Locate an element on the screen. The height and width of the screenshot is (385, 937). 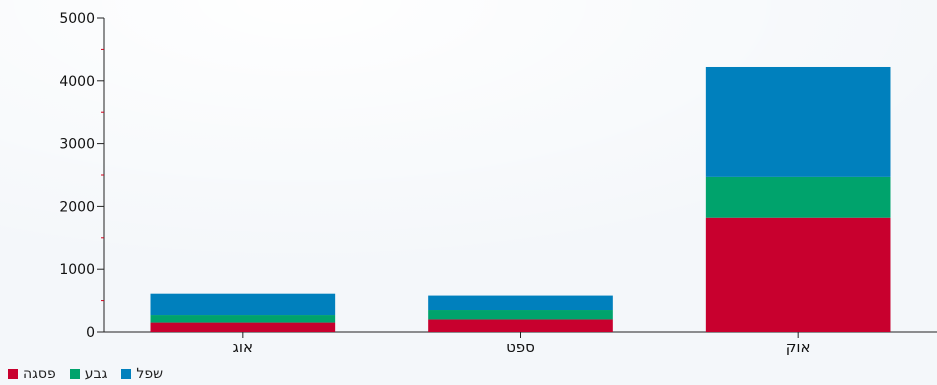
legend-item: שפל is located at coordinates (142, 374).